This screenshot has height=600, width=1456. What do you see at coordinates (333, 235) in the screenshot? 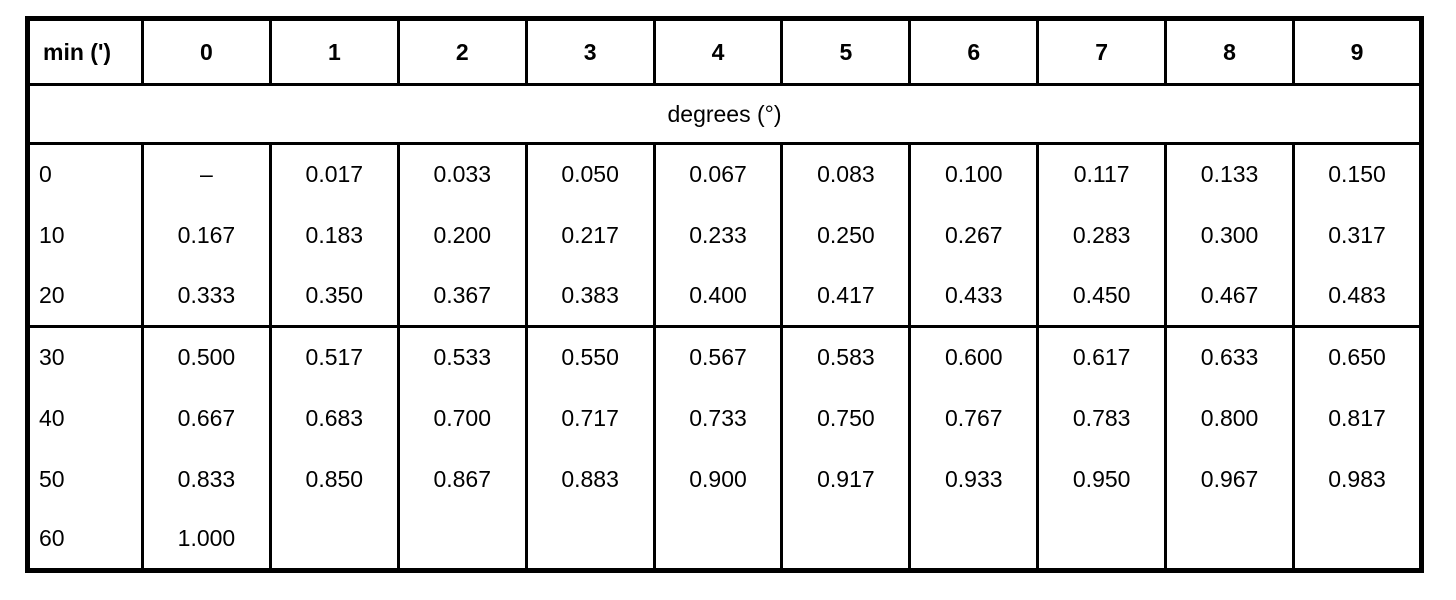
I see `value-cell: 0.183` at bounding box center [333, 235].